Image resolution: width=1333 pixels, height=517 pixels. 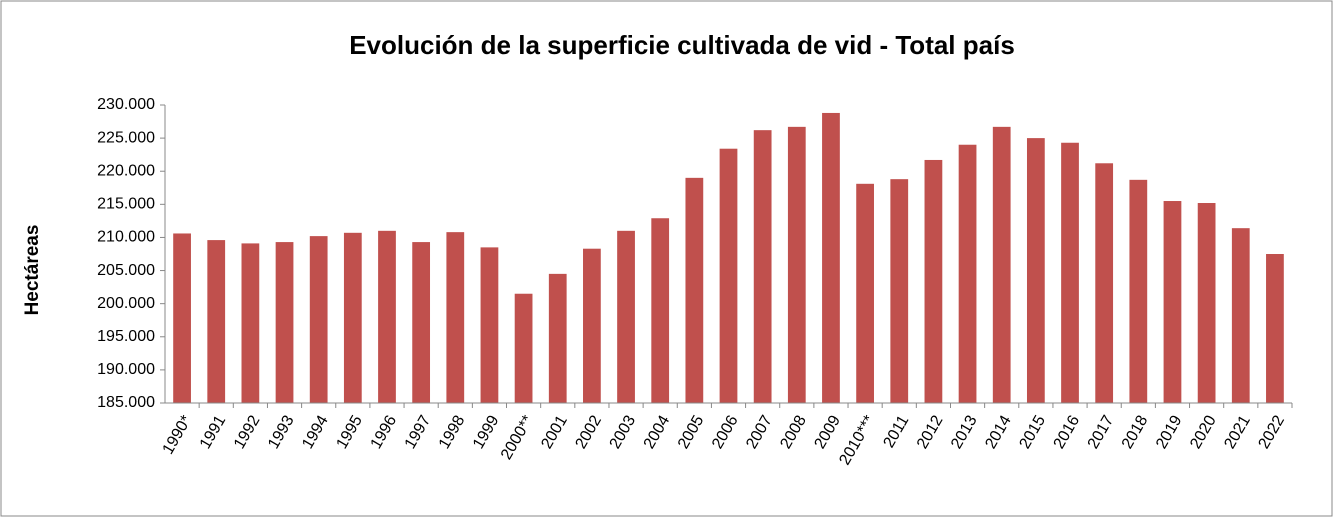 What do you see at coordinates (126, 270) in the screenshot?
I see `y-tick-label: 205.000` at bounding box center [126, 270].